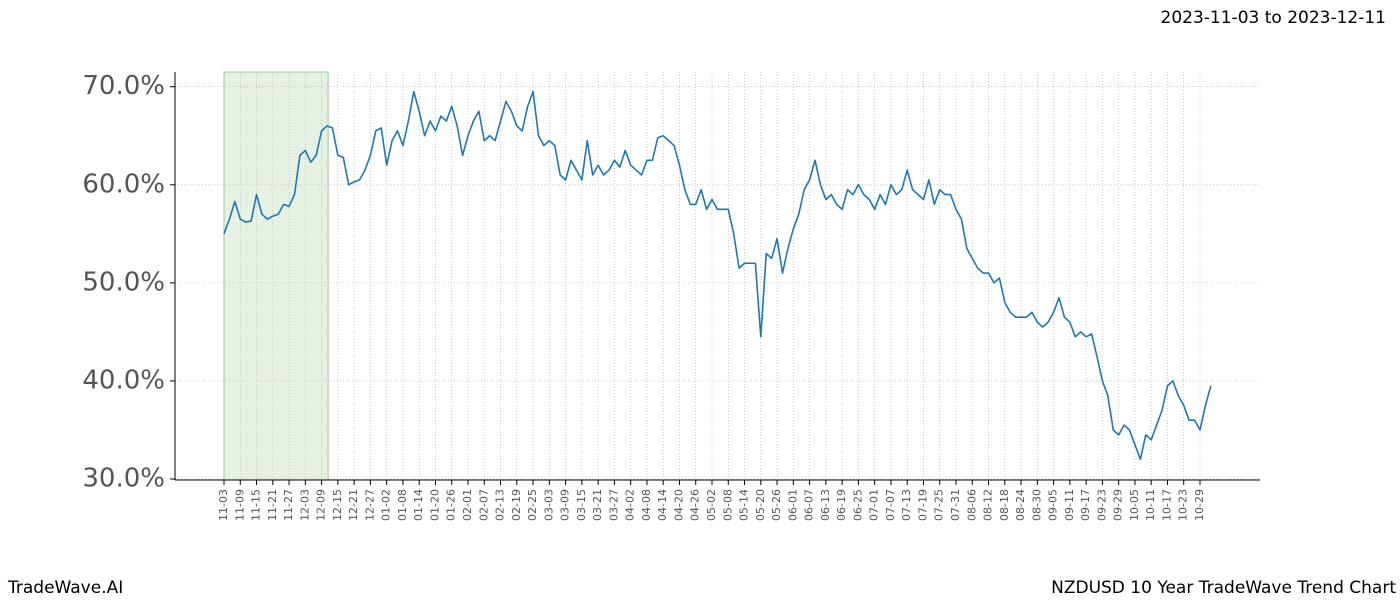  What do you see at coordinates (890, 505) in the screenshot?
I see `x-tick-label: 07-07` at bounding box center [890, 505].